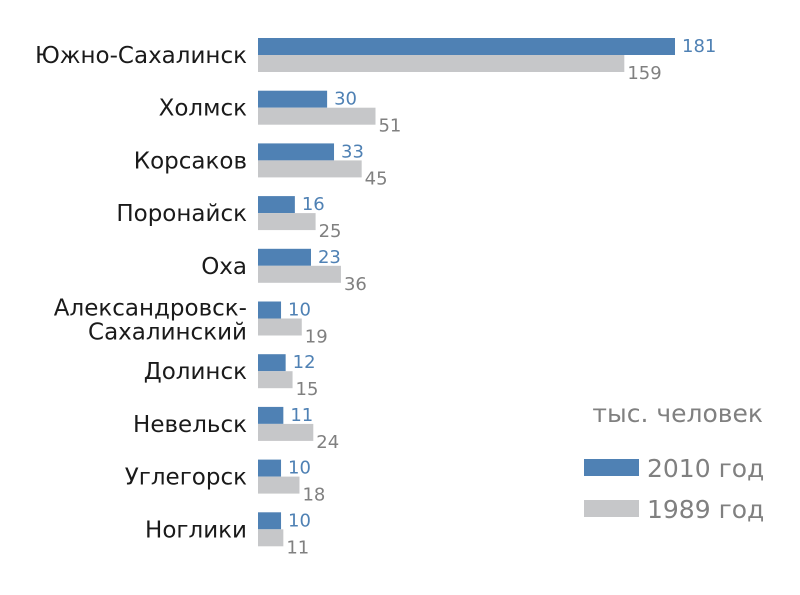 The height and width of the screenshot is (595, 800). I want to click on data-label: 24, so click(327, 442).